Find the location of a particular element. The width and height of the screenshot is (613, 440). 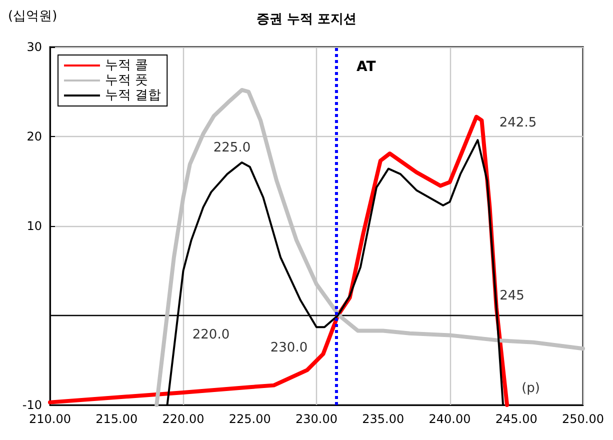

y-tick-label: 20 is located at coordinates (34, 137).